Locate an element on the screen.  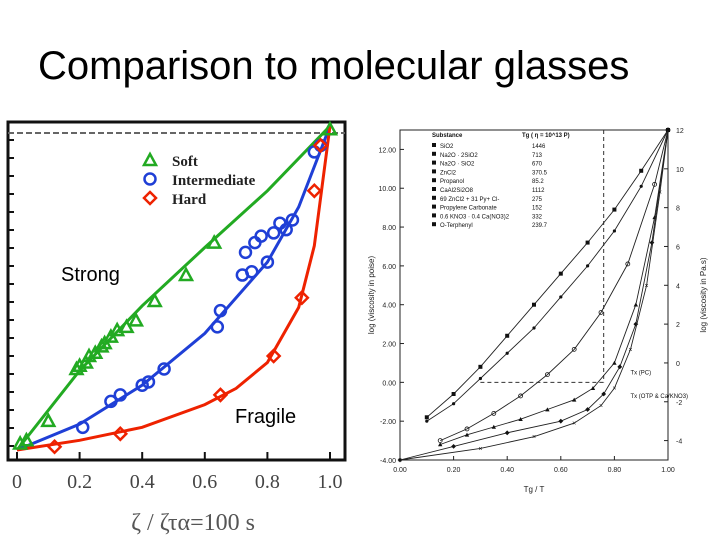
x-tick-label: 0.6 is located at coordinates (204, 482).